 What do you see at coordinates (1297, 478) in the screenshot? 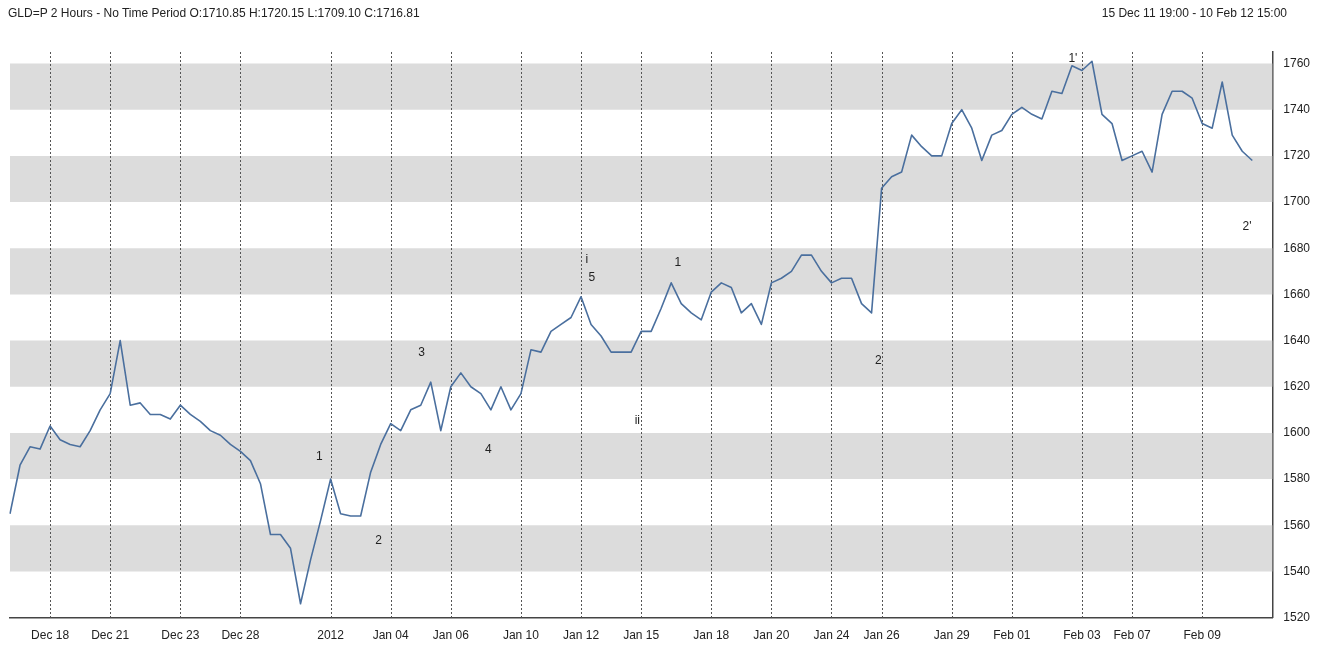
I see `y-tick-label: 1580` at bounding box center [1297, 478].